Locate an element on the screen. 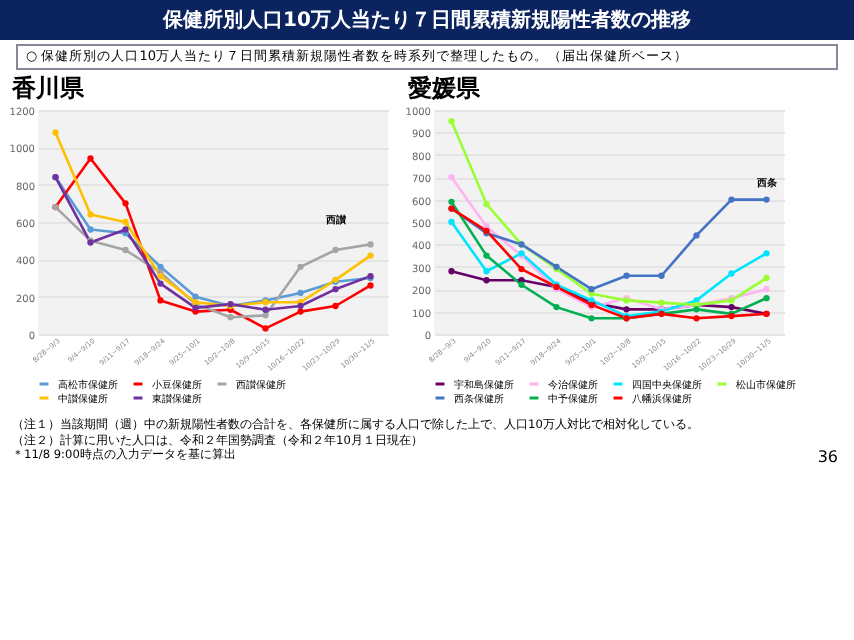 The height and width of the screenshot is (640, 854). text: 保健所別人口10万人当たり７日間累積新規陽性者数の推移 is located at coordinates (427, 20).